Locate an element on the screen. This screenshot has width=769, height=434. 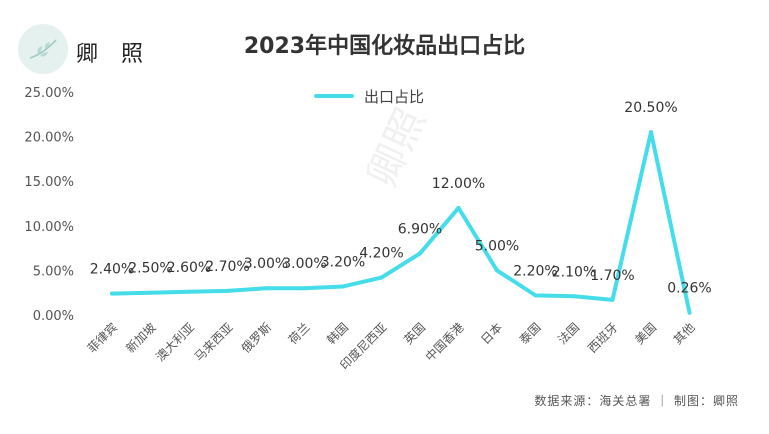
y-tick-label: 25.00% is located at coordinates (49, 93).